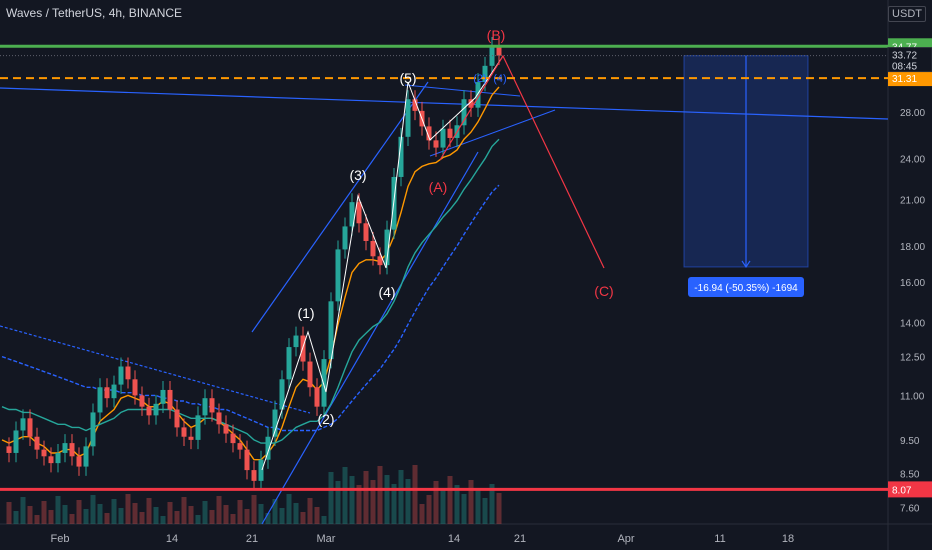 The image size is (932, 550). Describe the element at coordinates (492, 133) in the screenshot. I see `wedge-line` at that location.